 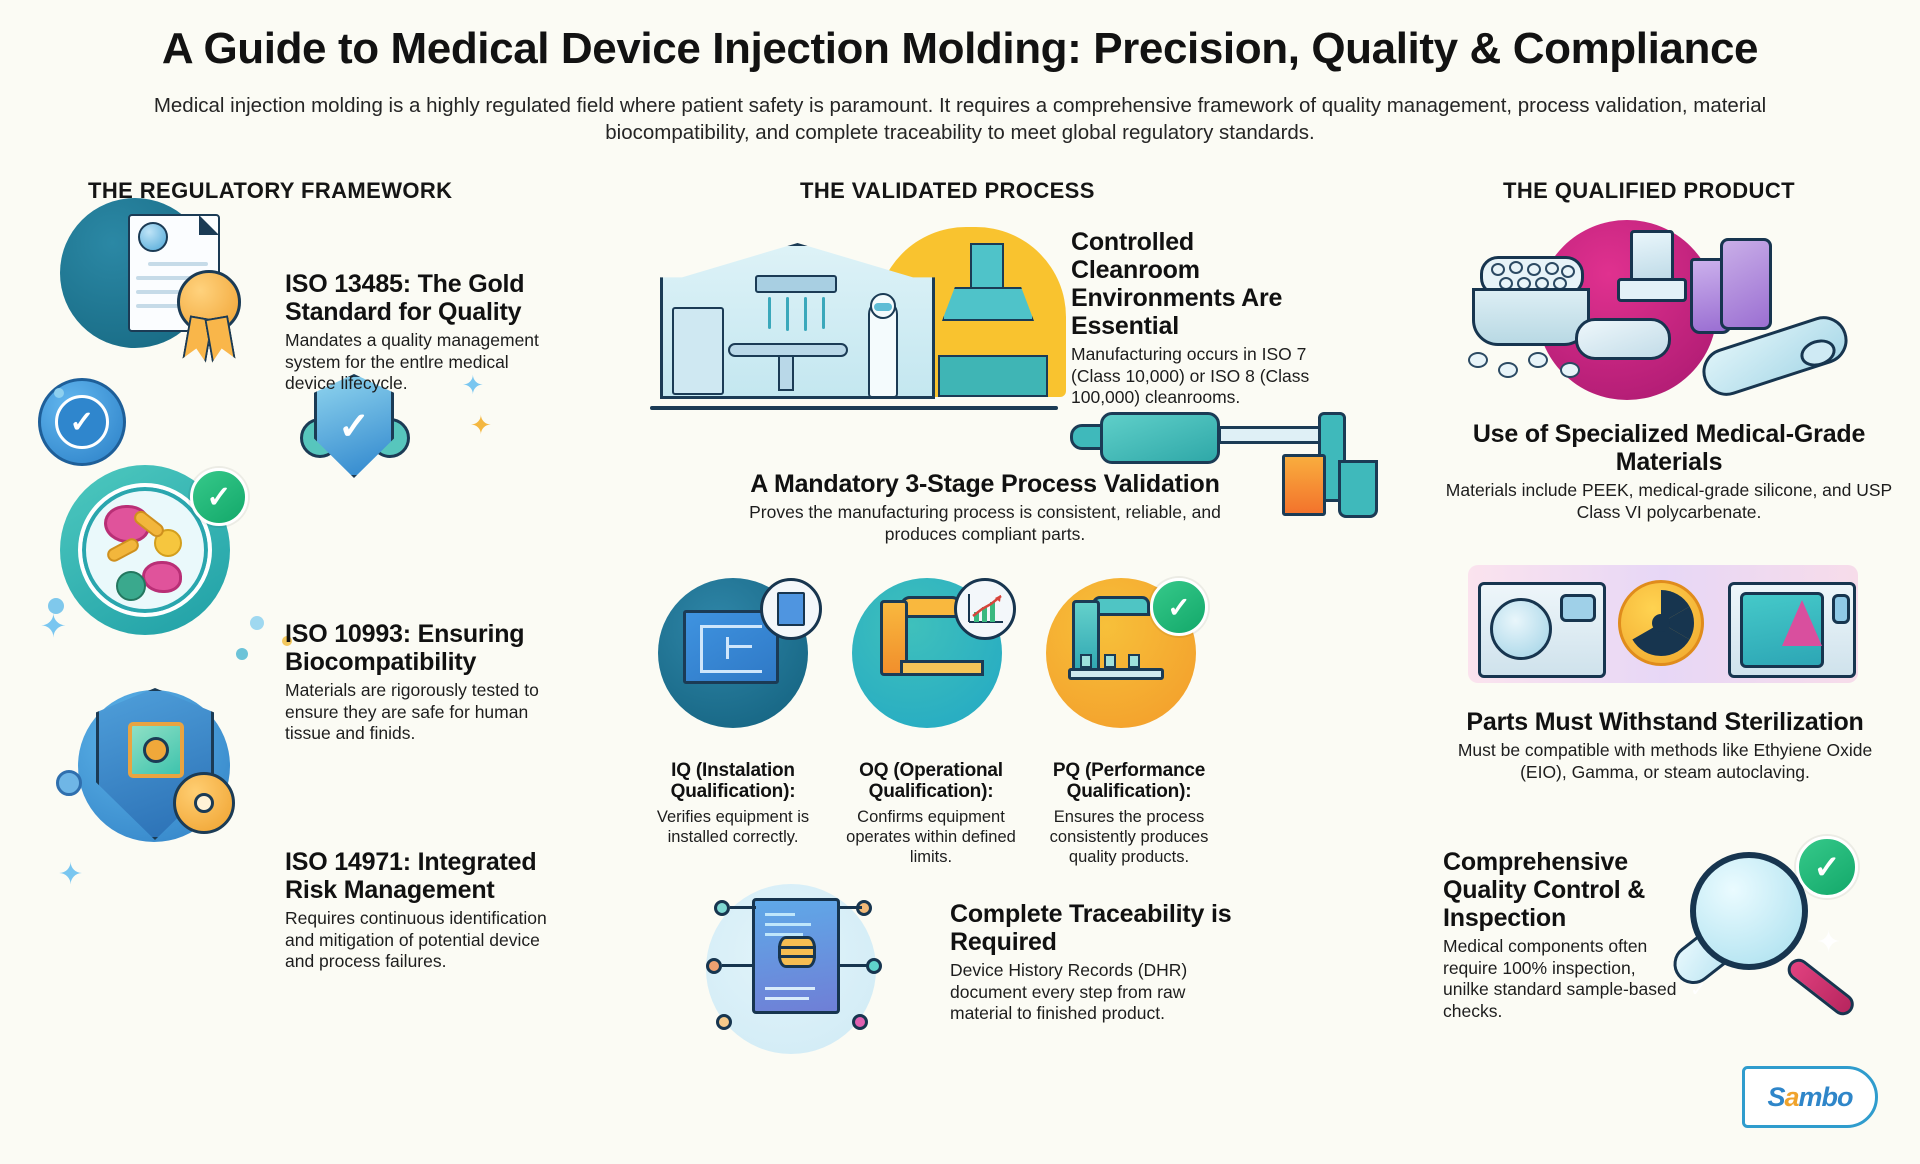 What do you see at coordinates (1665, 722) in the screenshot?
I see `right-item-2-title: Parts Must Withstand Sterilization` at bounding box center [1665, 722].